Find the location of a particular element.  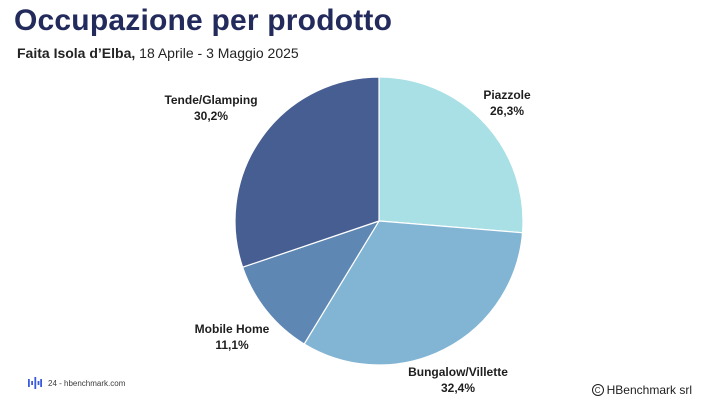

hbenchmark-logo-icon is located at coordinates (35, 383).